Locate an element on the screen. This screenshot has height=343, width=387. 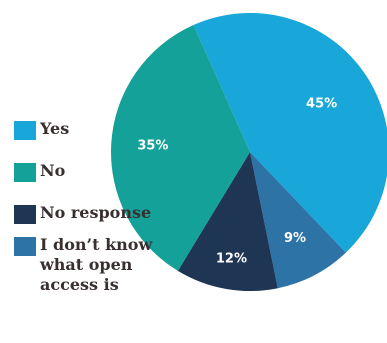
legend-label-no: No is located at coordinates (53, 170).